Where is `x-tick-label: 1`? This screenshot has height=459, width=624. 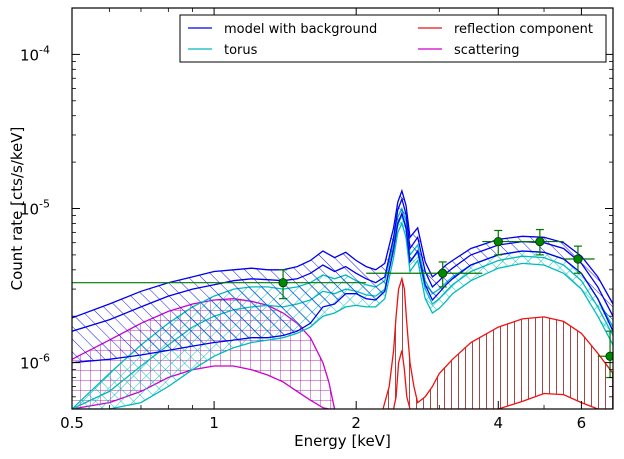
x-tick-label: 1 is located at coordinates (214, 423).